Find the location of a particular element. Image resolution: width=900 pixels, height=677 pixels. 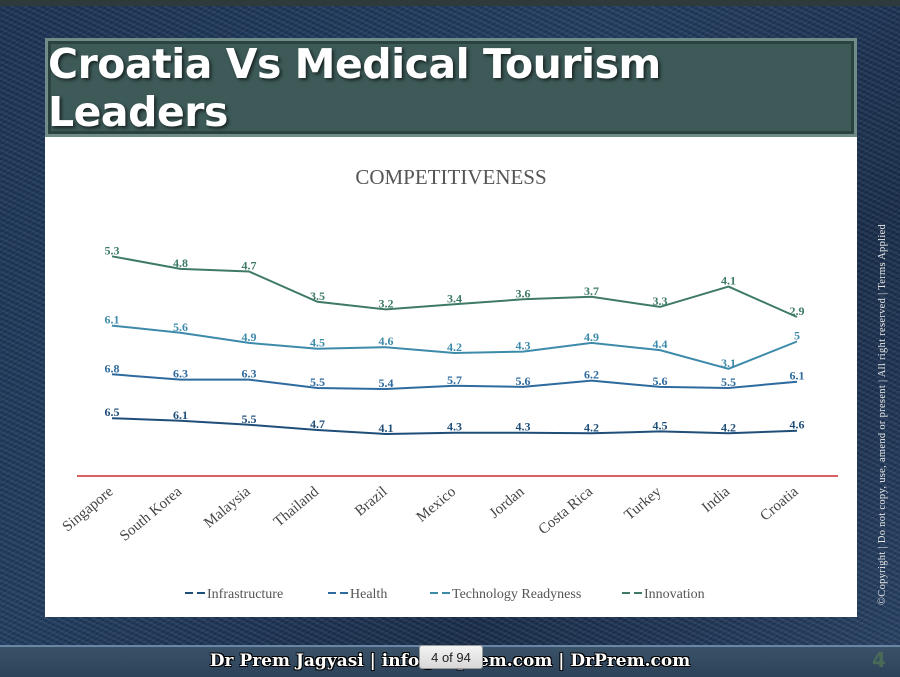

x-tick-label: Turkey is located at coordinates (643, 503).